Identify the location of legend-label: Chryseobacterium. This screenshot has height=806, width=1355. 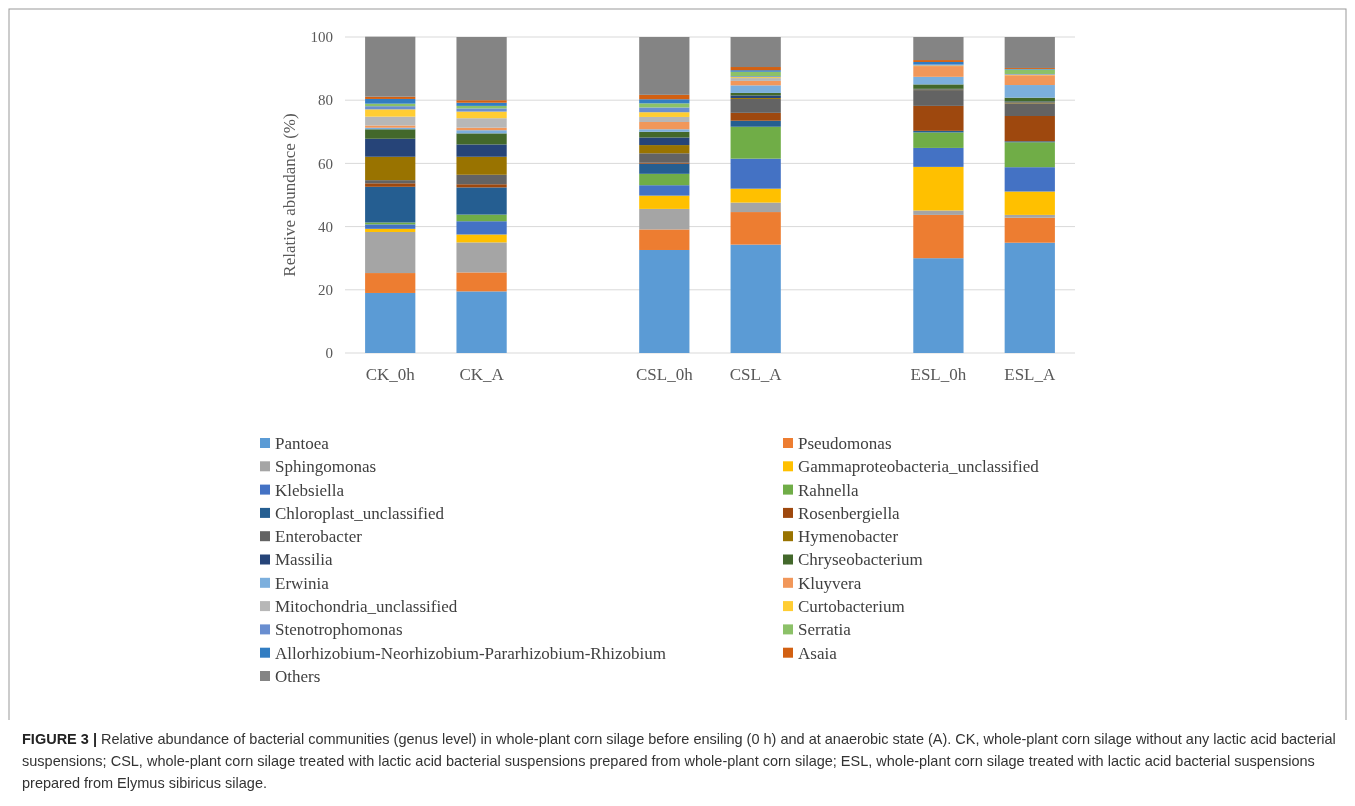
(860, 560).